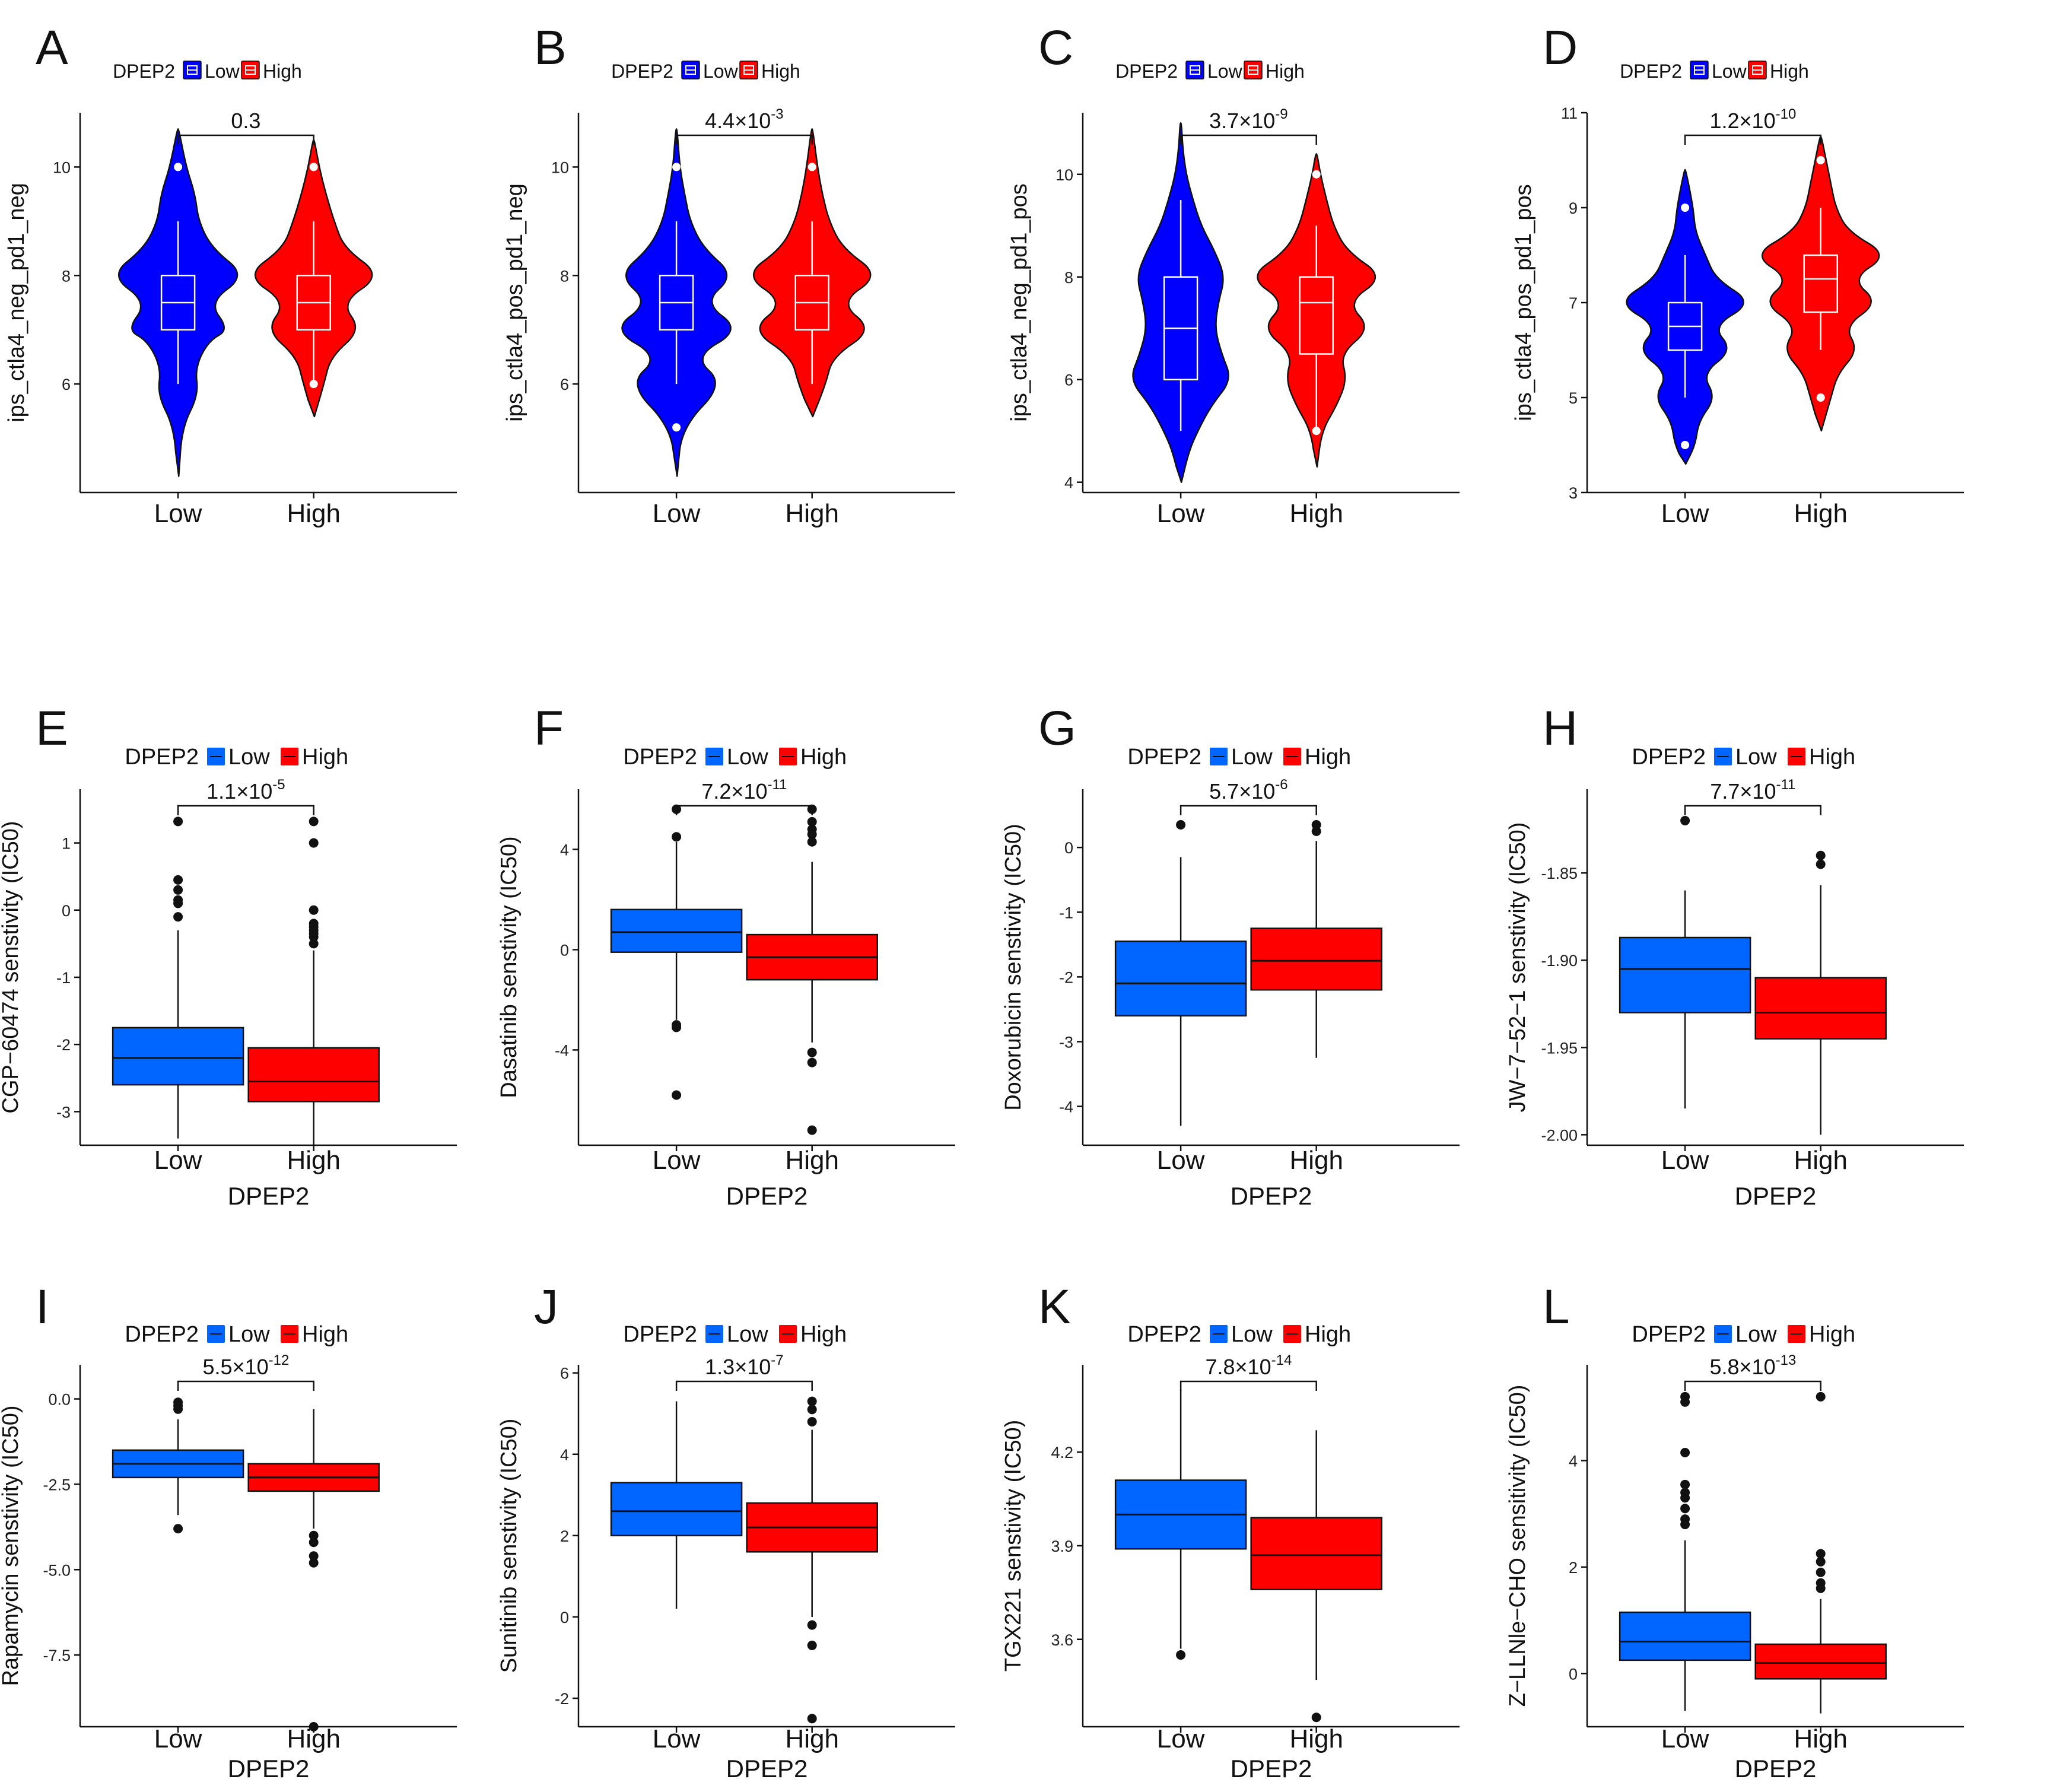  What do you see at coordinates (325, 757) in the screenshot?
I see `legend-label-high: High` at bounding box center [325, 757].